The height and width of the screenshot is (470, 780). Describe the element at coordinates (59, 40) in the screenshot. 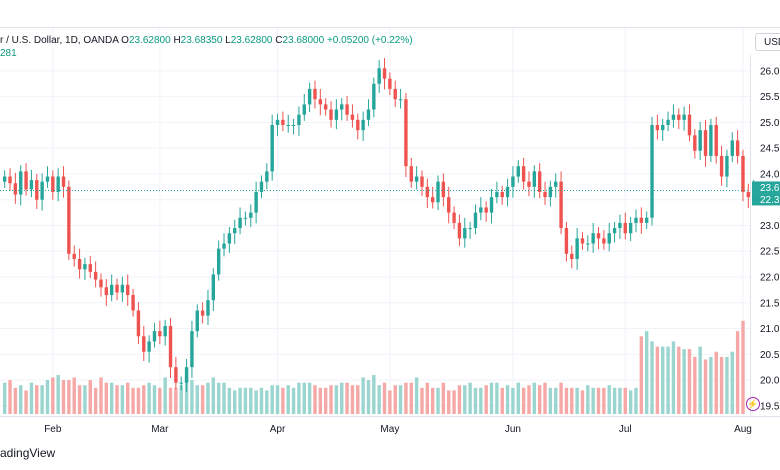

I see `symbol-name: r / U.S. Dollar, 1D, OANDA` at that location.